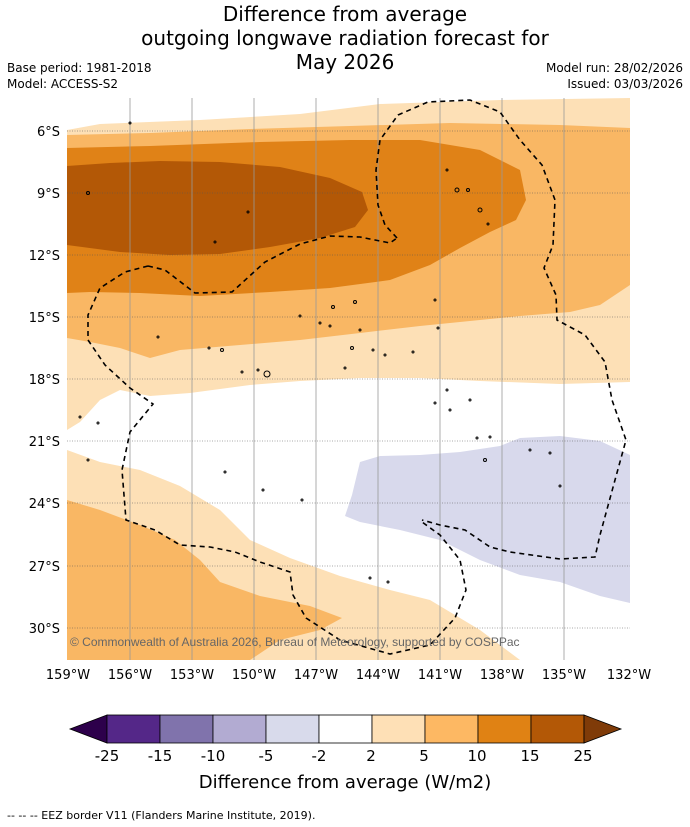 This screenshot has width=690, height=827. I want to click on lat-label: 30°S, so click(44, 629).